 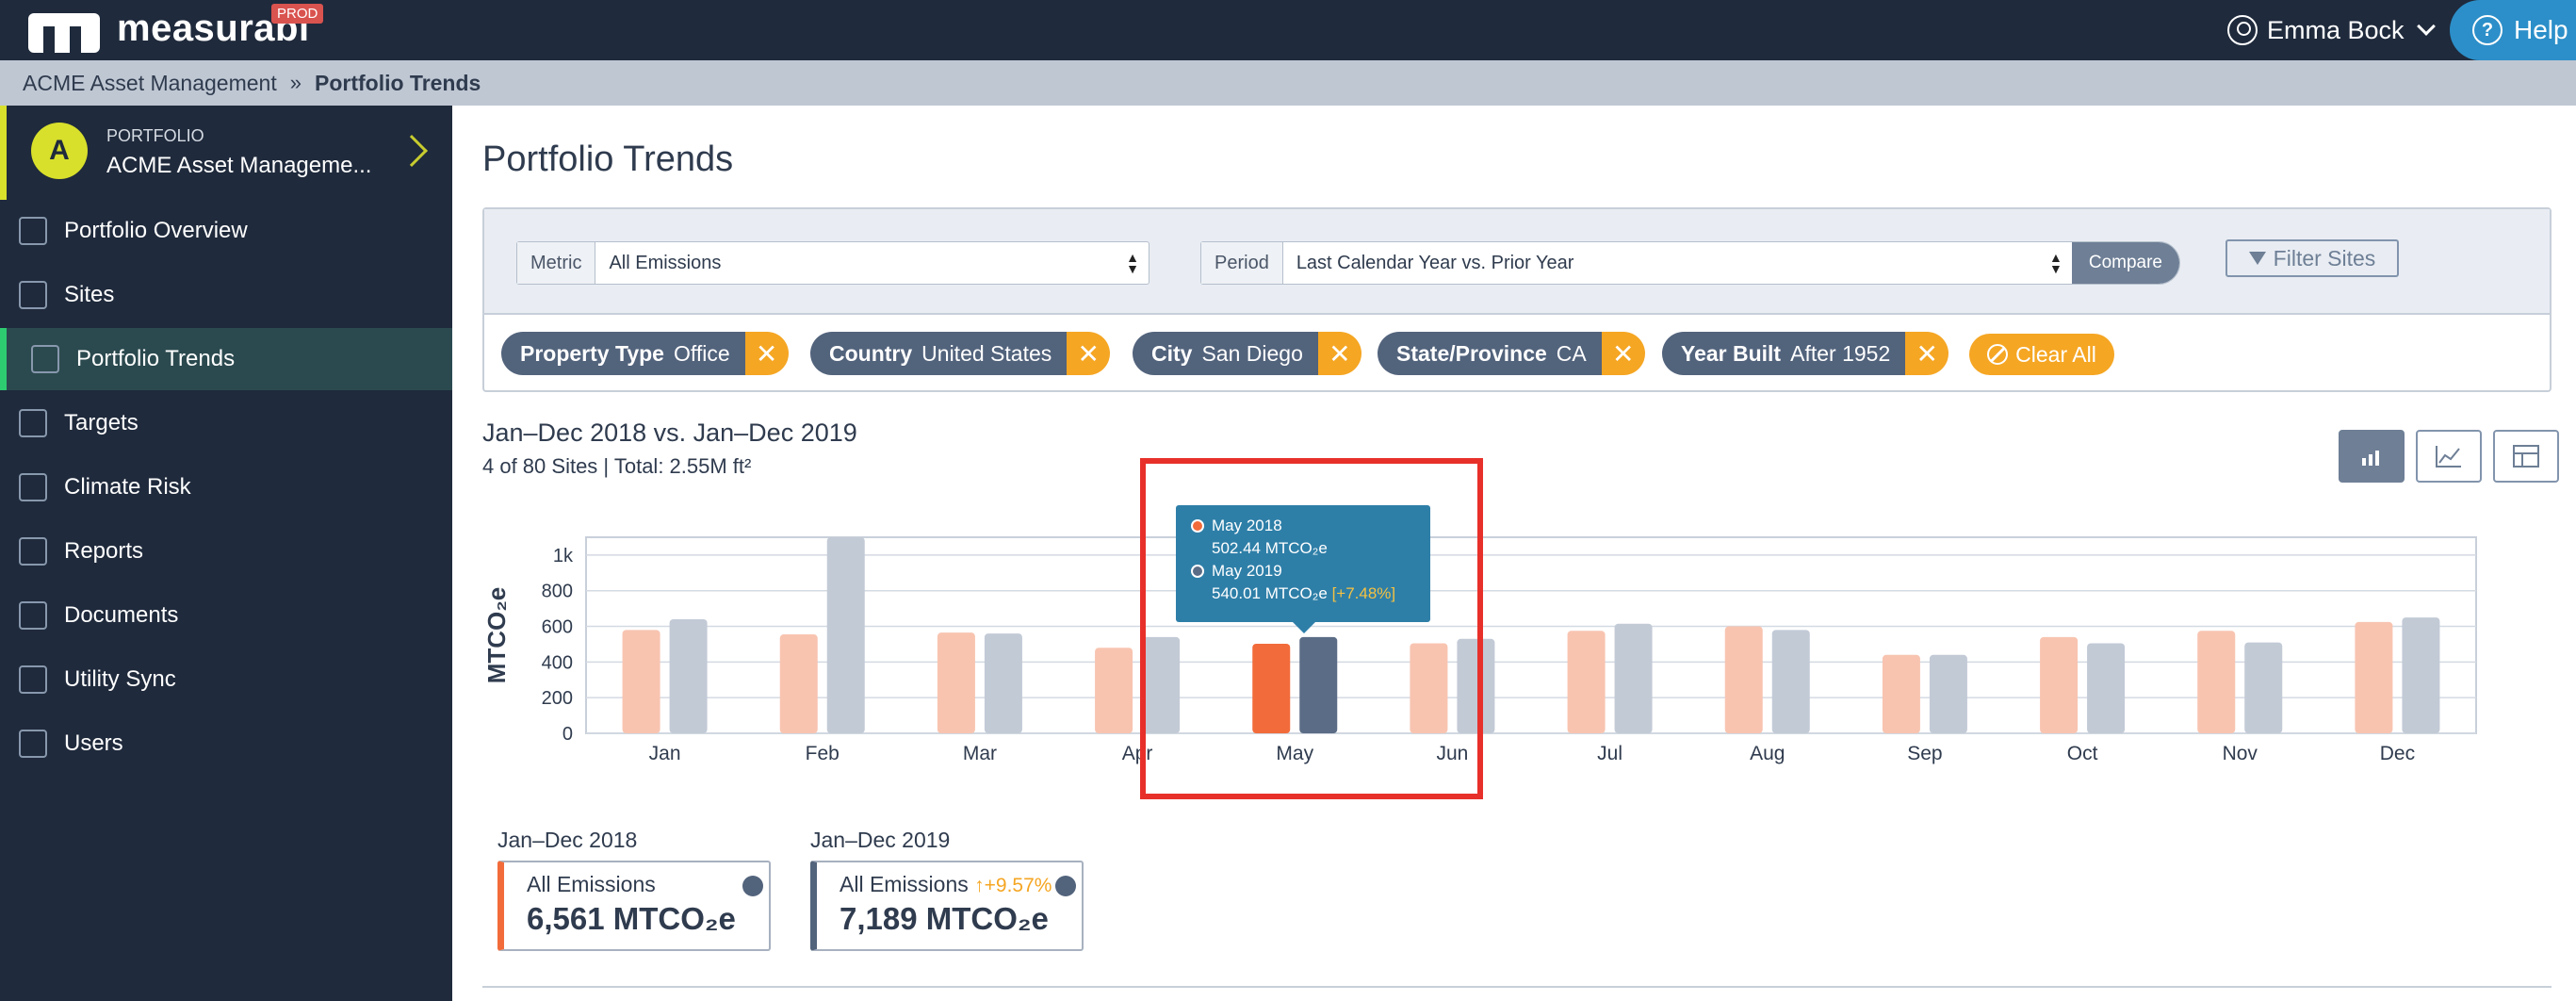 What do you see at coordinates (33, 679) in the screenshot?
I see `sync-icon` at bounding box center [33, 679].